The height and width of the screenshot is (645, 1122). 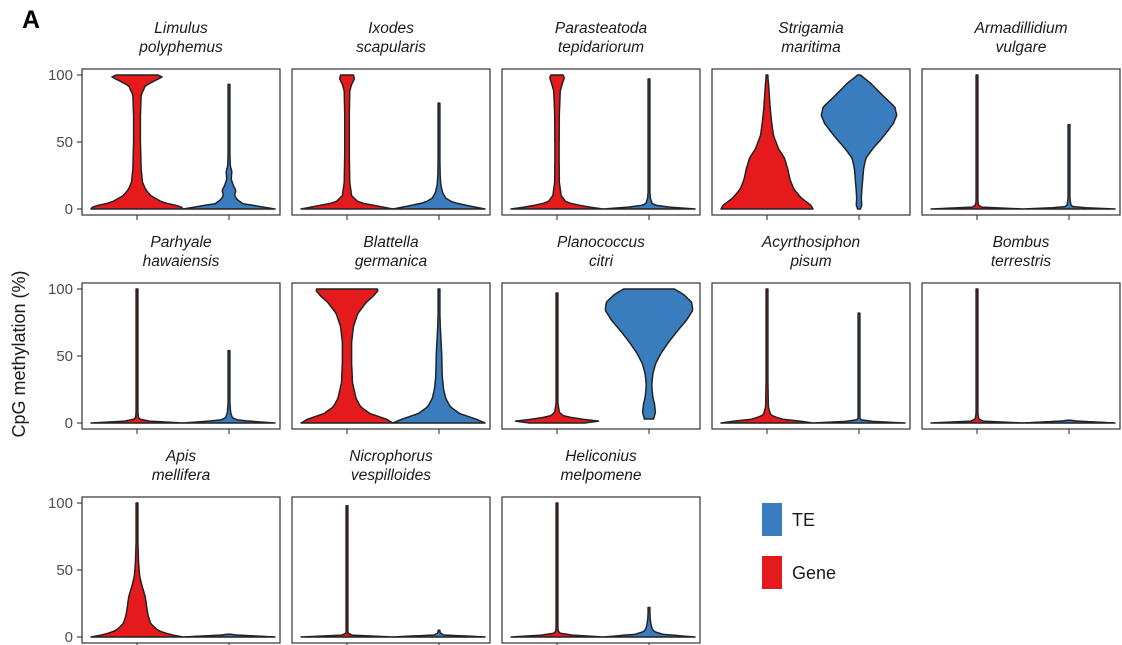 What do you see at coordinates (1021, 242) in the screenshot?
I see `species-title-genus: Bombus` at bounding box center [1021, 242].